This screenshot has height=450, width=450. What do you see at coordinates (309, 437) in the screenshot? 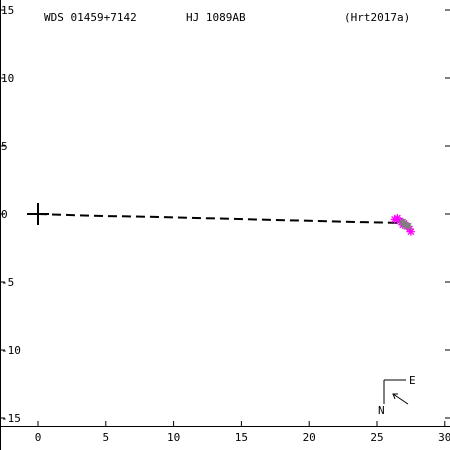
I see `x-tick-label: 20` at bounding box center [309, 437].